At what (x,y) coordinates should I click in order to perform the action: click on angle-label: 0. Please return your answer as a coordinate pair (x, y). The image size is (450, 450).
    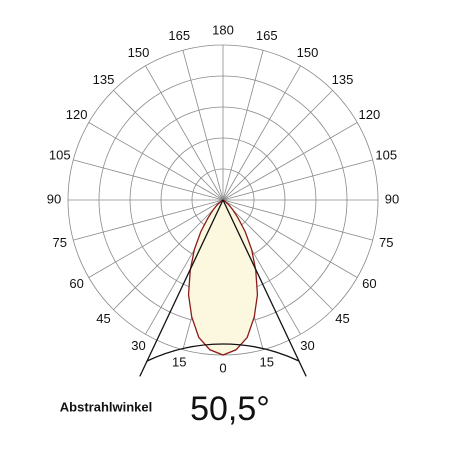
    Looking at the image, I should click on (222, 367).